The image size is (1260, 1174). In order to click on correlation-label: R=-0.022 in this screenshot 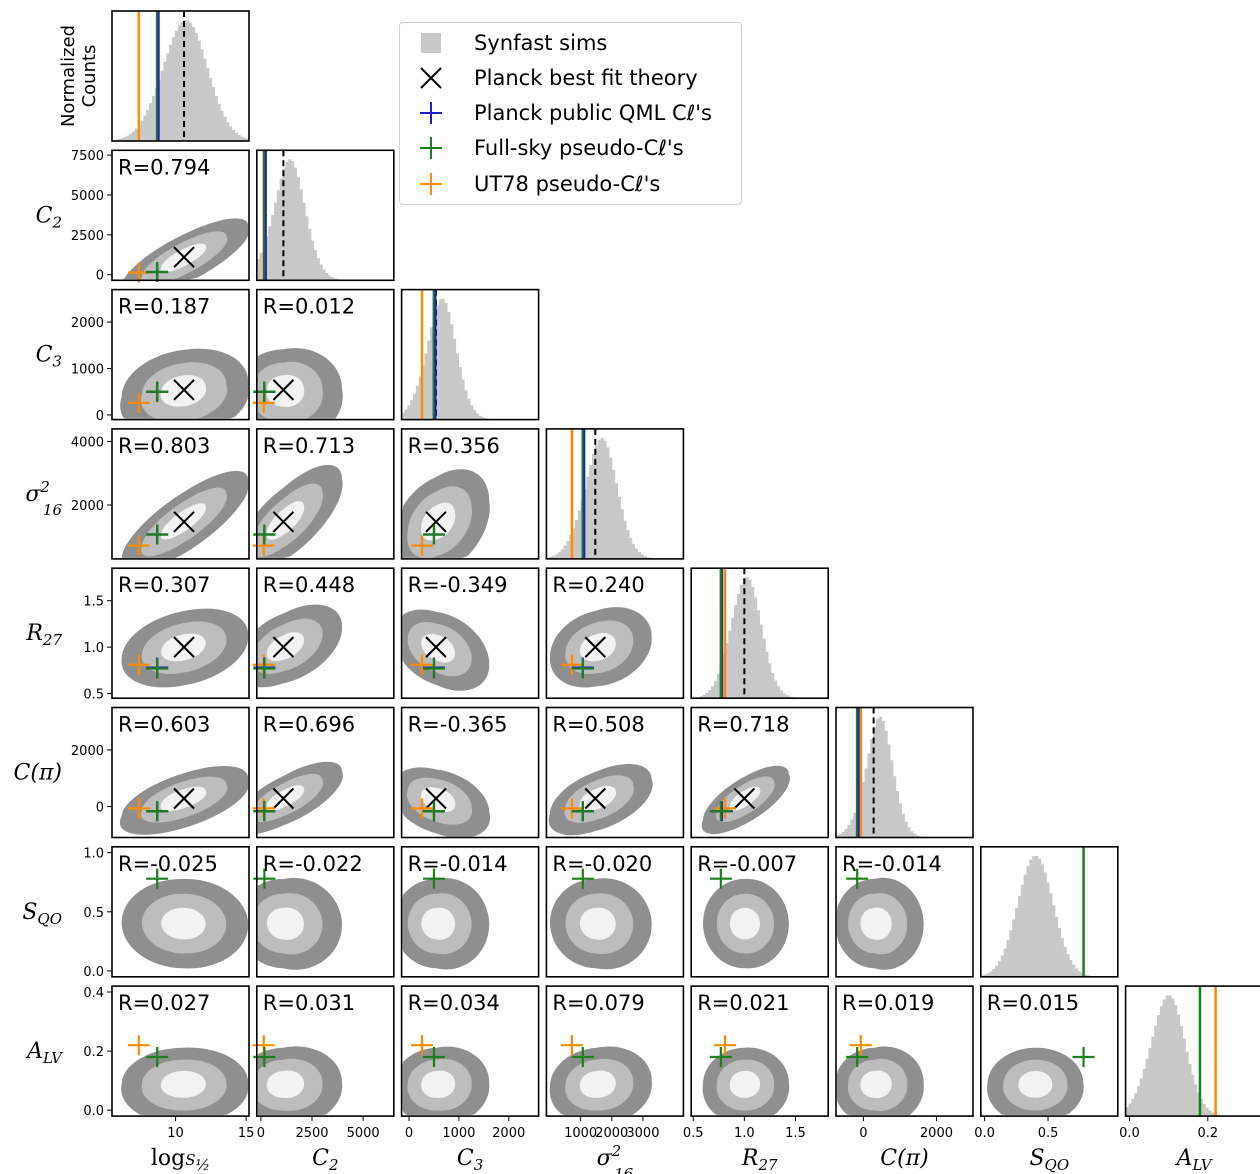, I will do `click(313, 864)`.